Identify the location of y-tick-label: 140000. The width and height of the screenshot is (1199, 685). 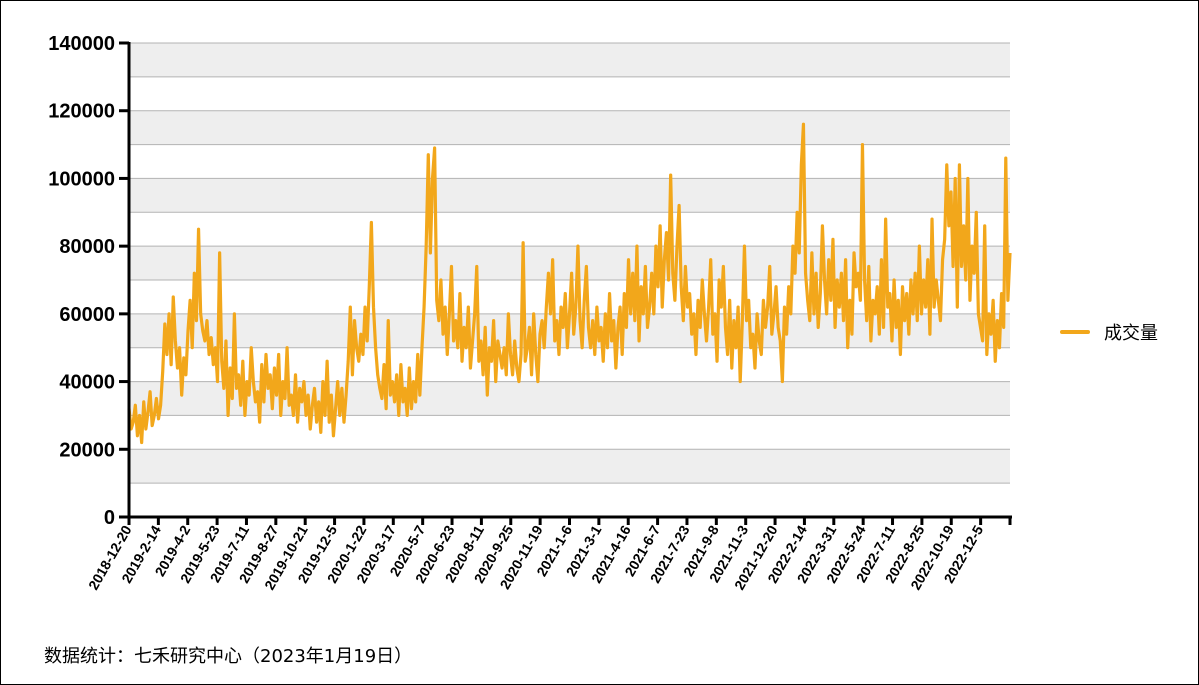
(81, 44).